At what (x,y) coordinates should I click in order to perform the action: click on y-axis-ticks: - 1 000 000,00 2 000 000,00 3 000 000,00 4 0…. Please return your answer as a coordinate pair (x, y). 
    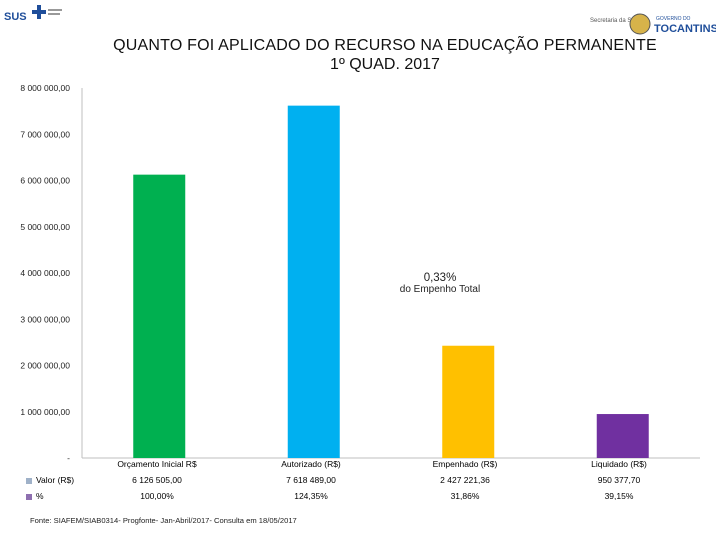
    Looking at the image, I should click on (45, 273).